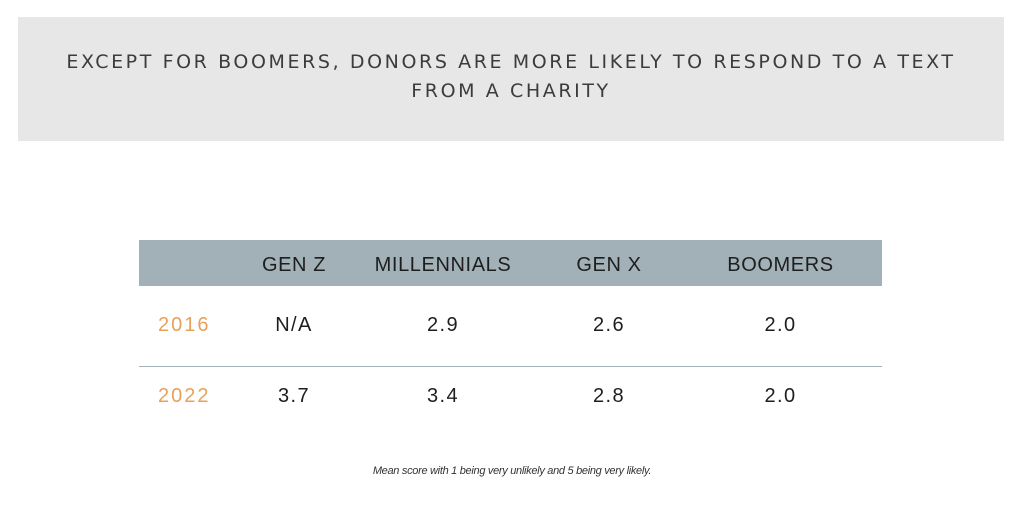  I want to click on table-cell: 2.6, so click(608, 325).